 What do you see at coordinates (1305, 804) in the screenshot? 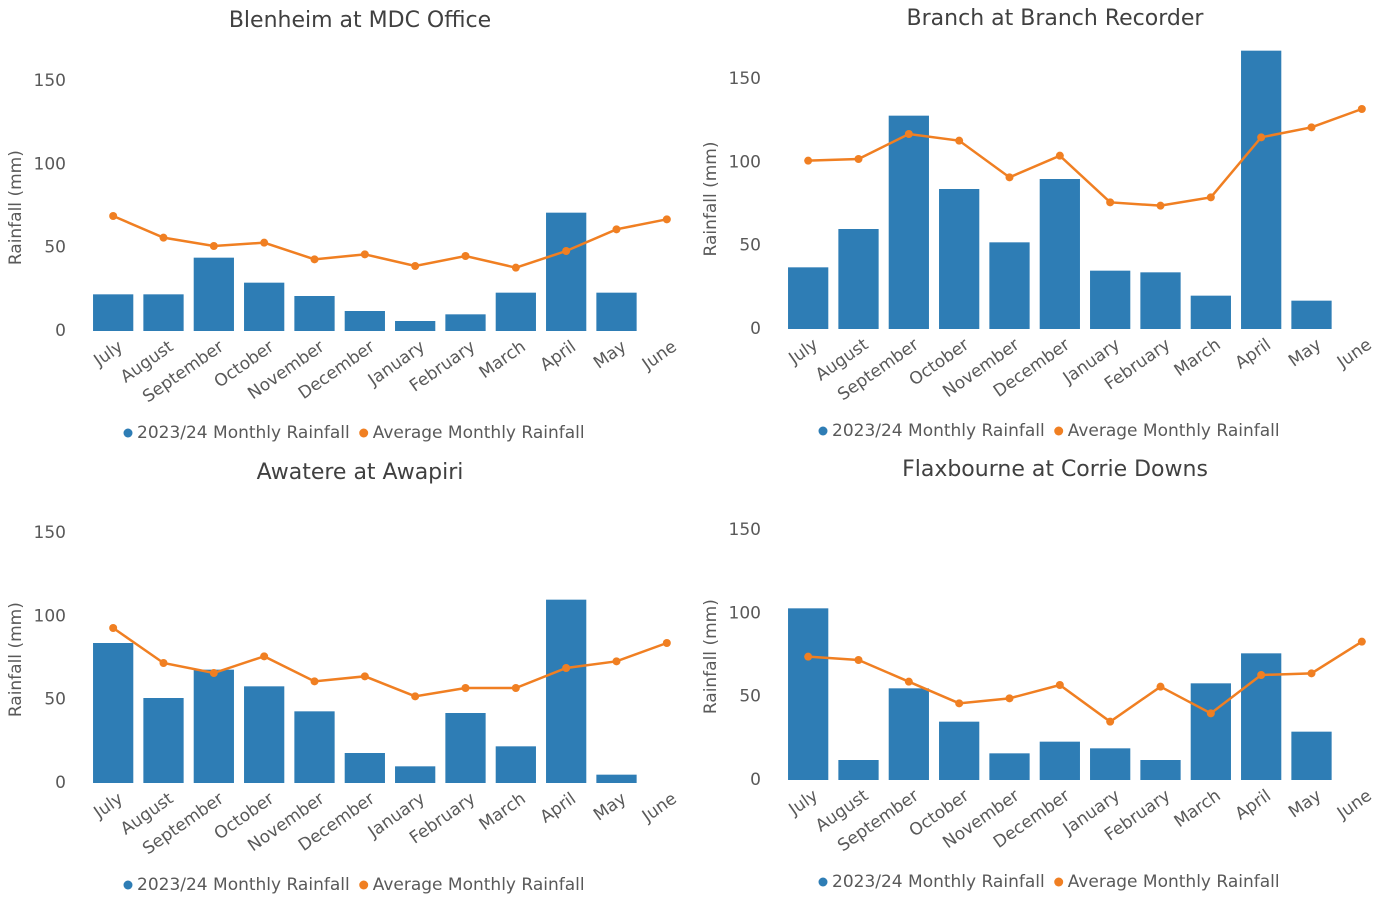
I see `x-tick-label: May` at bounding box center [1305, 804].